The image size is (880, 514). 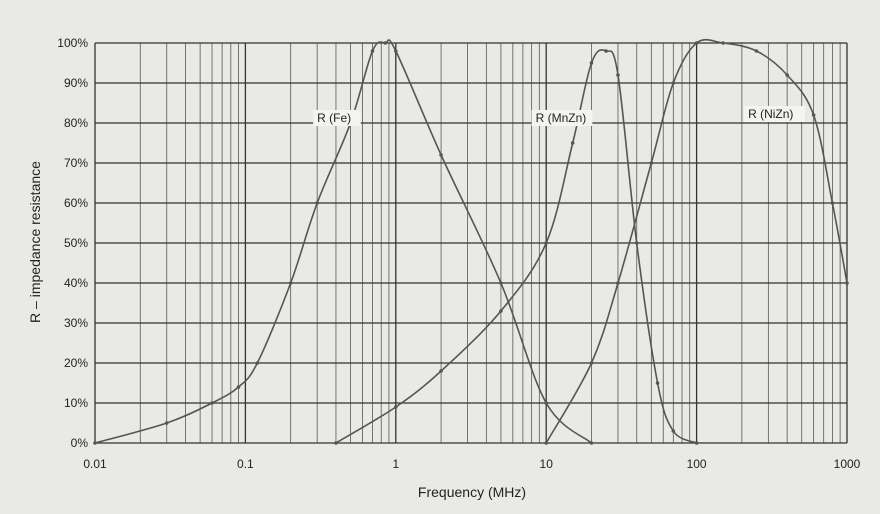 What do you see at coordinates (770, 114) in the screenshot?
I see `series-label: R (NiZn)` at bounding box center [770, 114].